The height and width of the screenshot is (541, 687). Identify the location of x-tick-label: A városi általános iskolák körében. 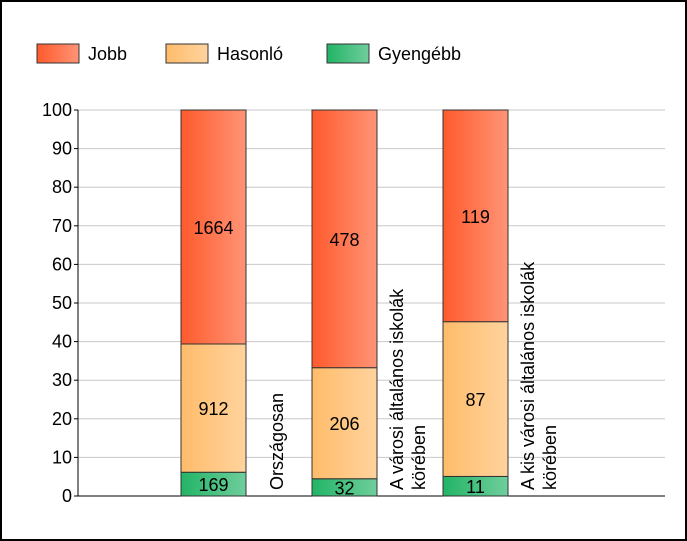
(408, 389).